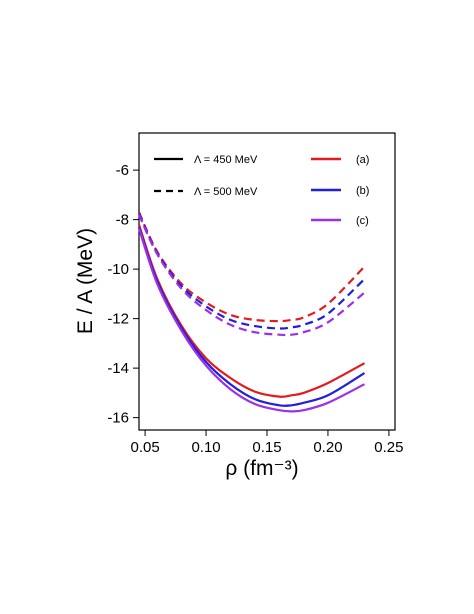 The height and width of the screenshot is (614, 474). I want to click on y-axis: -6 -8 -10 -12 -14 -16, so click(123, 294).